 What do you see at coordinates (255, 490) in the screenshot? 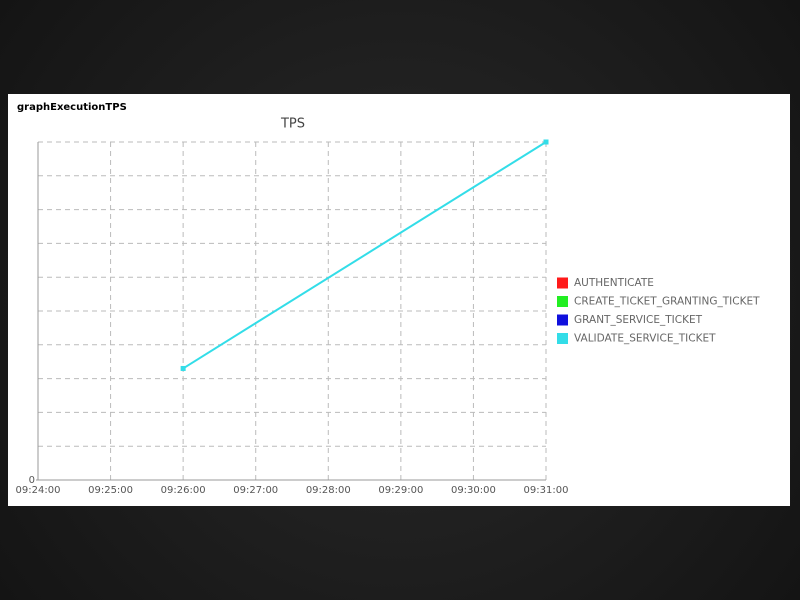
I see `x-tick-label: 09:27:00` at bounding box center [255, 490].